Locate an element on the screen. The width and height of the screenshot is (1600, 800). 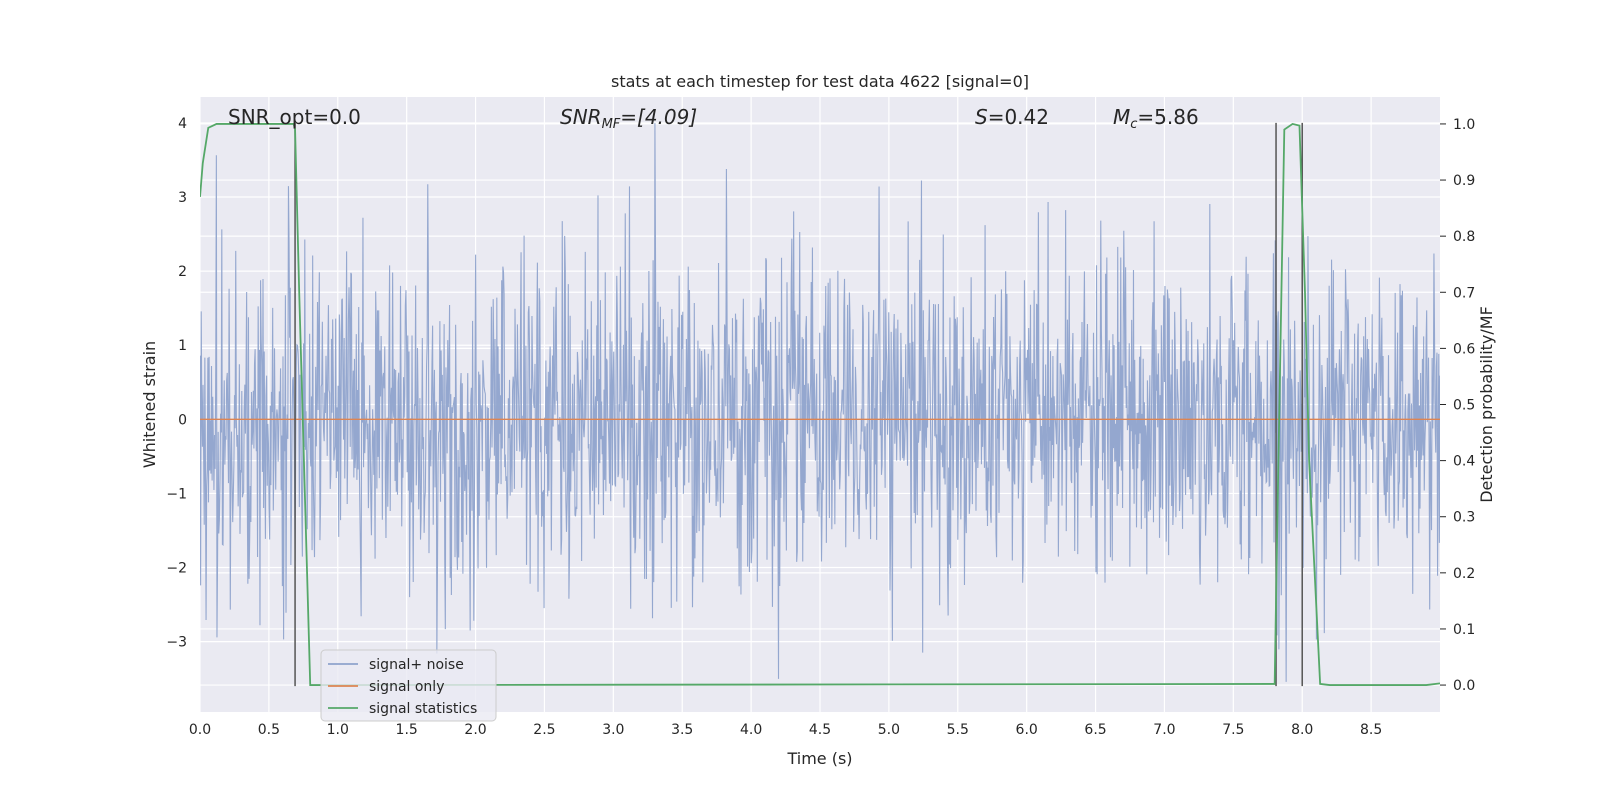
annotation-s-stat: S=0.42 is located at coordinates (1012, 117).